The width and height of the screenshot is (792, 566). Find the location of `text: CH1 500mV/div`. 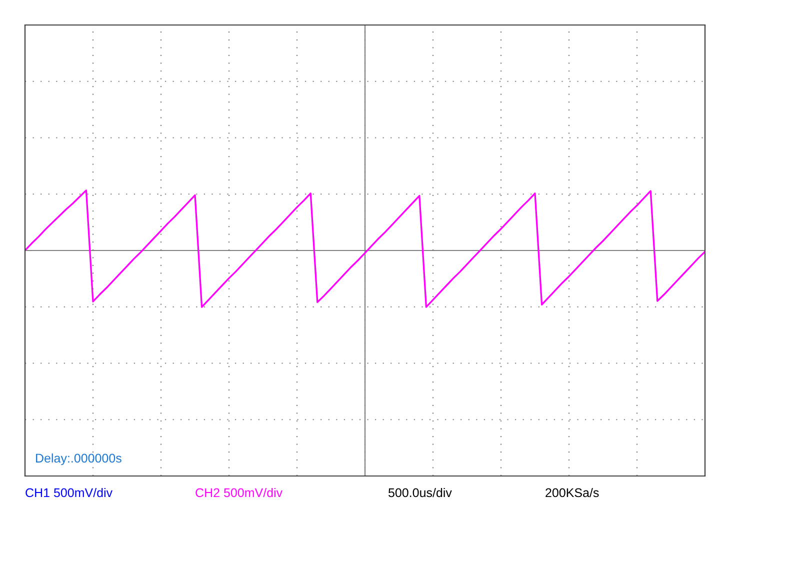

text: CH1 500mV/div is located at coordinates (69, 493).